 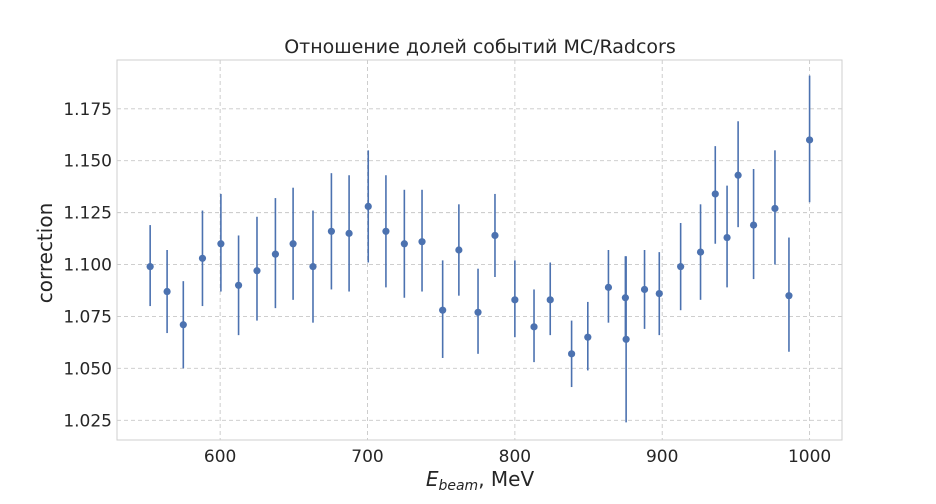 I want to click on x-axis-label: Ebeam, MeV, so click(x=480, y=480).